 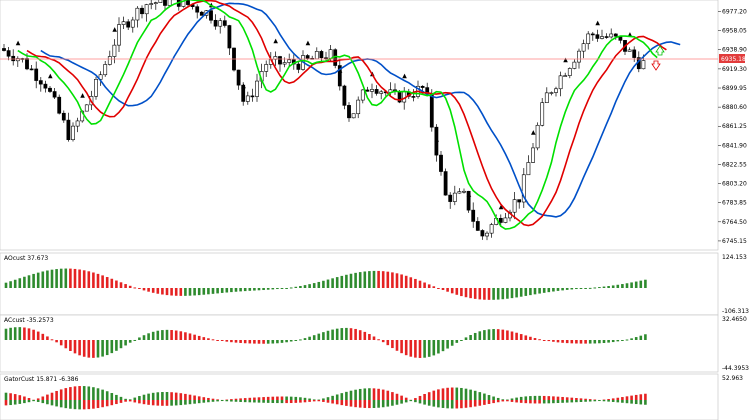 I want to click on gator-scale-top: 52.963, so click(x=732, y=378).